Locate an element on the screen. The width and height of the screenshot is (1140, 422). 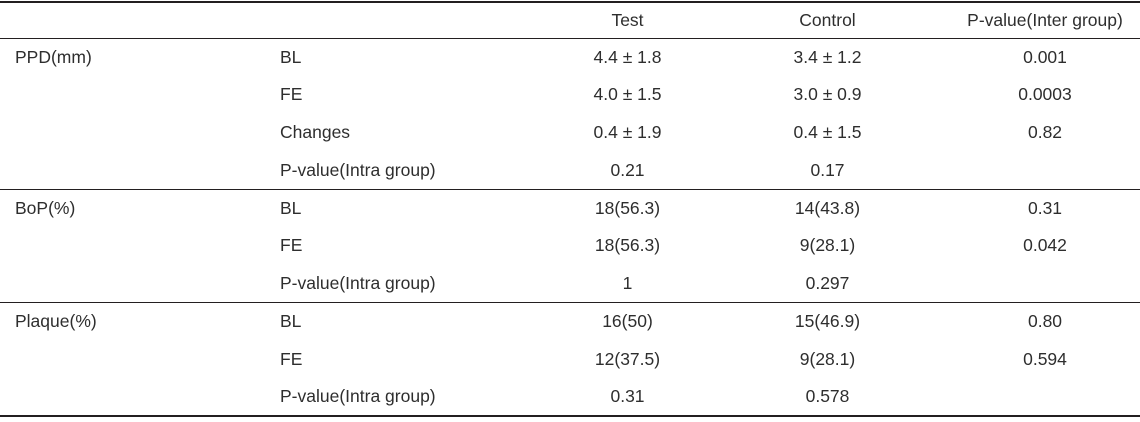
cell-control-value: 0.4 ± 1.5 is located at coordinates (827, 131).